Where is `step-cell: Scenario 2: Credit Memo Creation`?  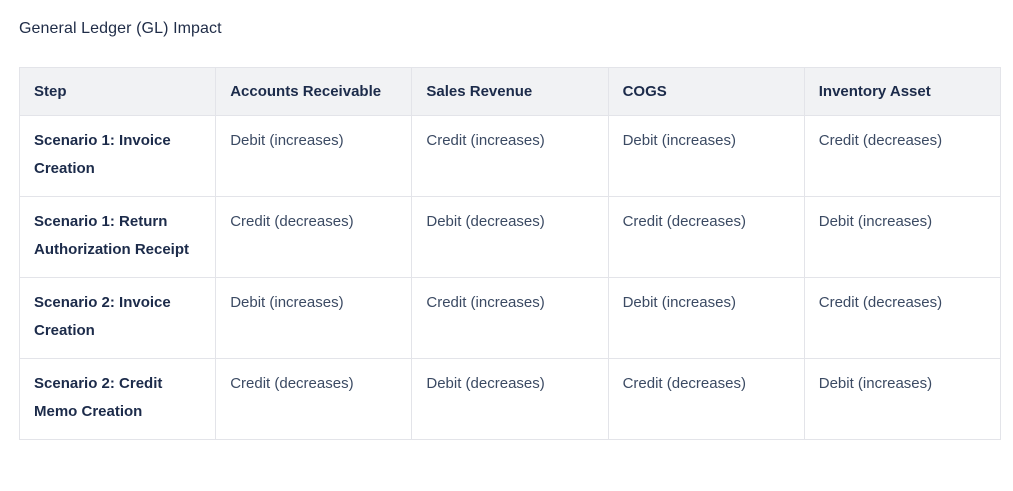
step-cell: Scenario 2: Credit Memo Creation is located at coordinates (117, 399).